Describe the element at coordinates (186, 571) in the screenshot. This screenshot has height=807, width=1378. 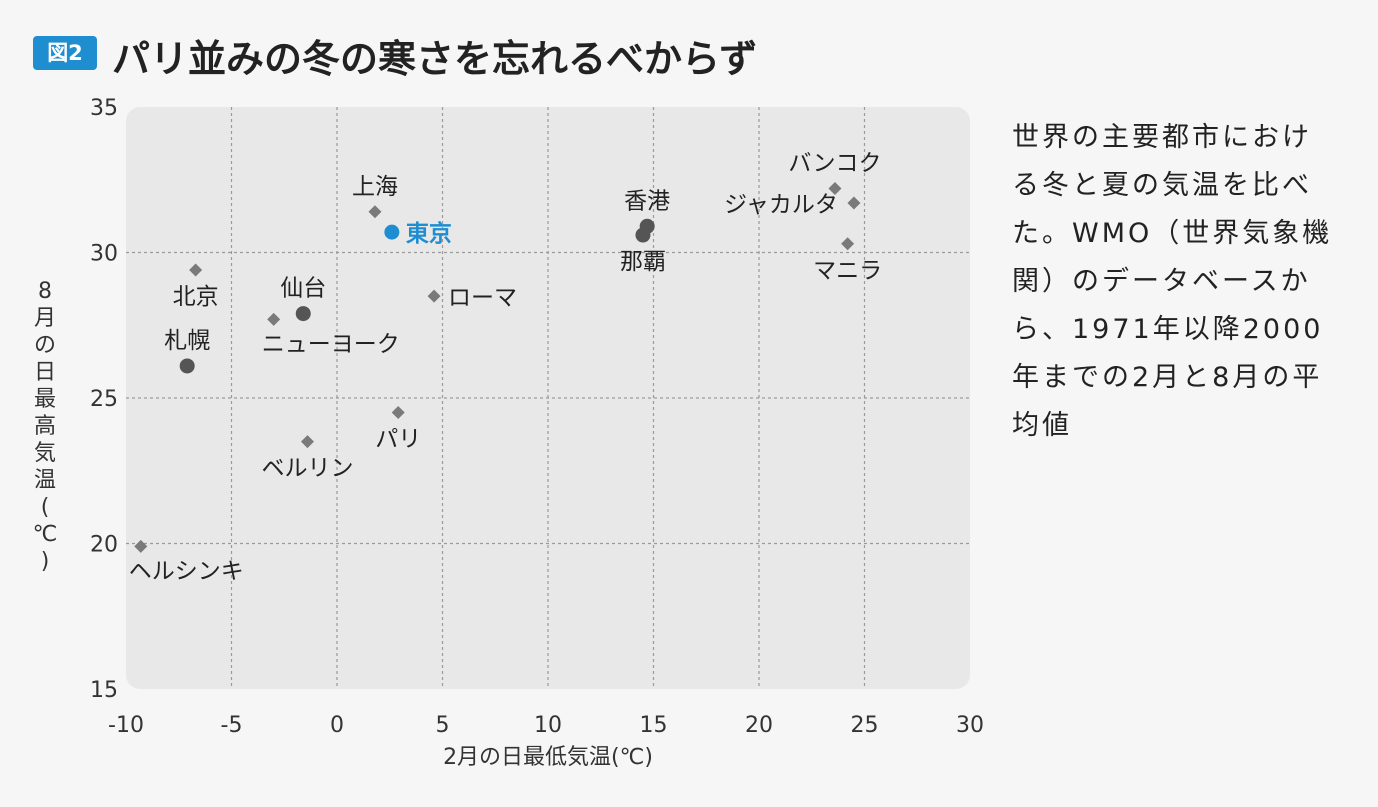
I see `data-label: ヘルシンキ` at that location.